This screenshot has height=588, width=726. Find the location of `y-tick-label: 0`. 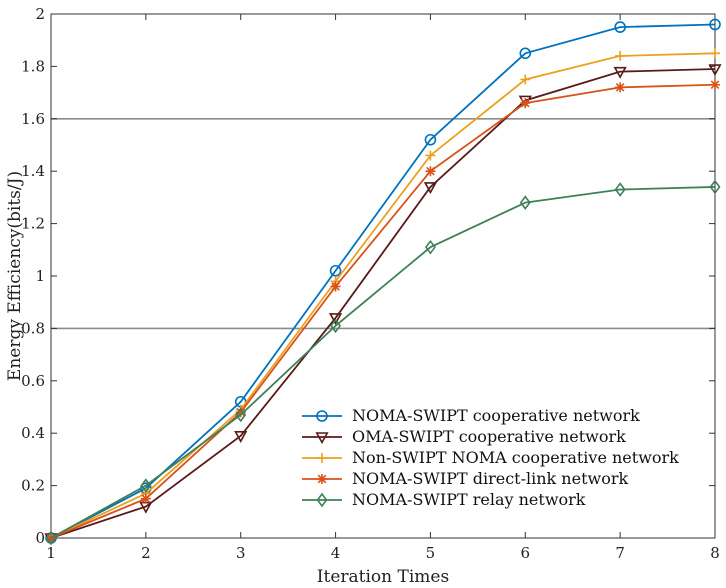

y-tick-label: 0 is located at coordinates (40, 538).